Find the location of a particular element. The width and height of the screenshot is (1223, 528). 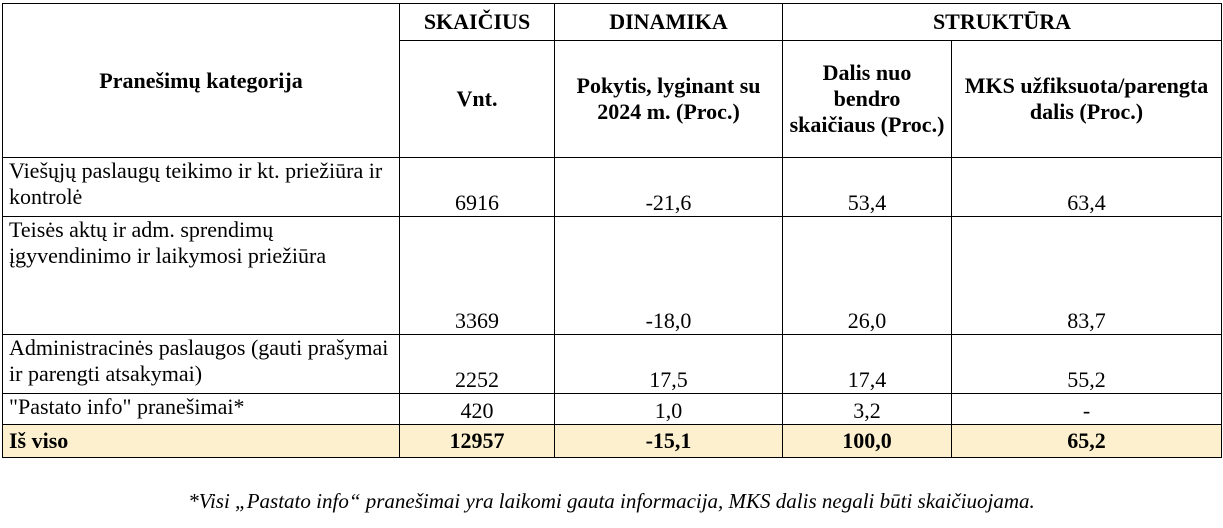

row-change: 17,5 is located at coordinates (668, 364).